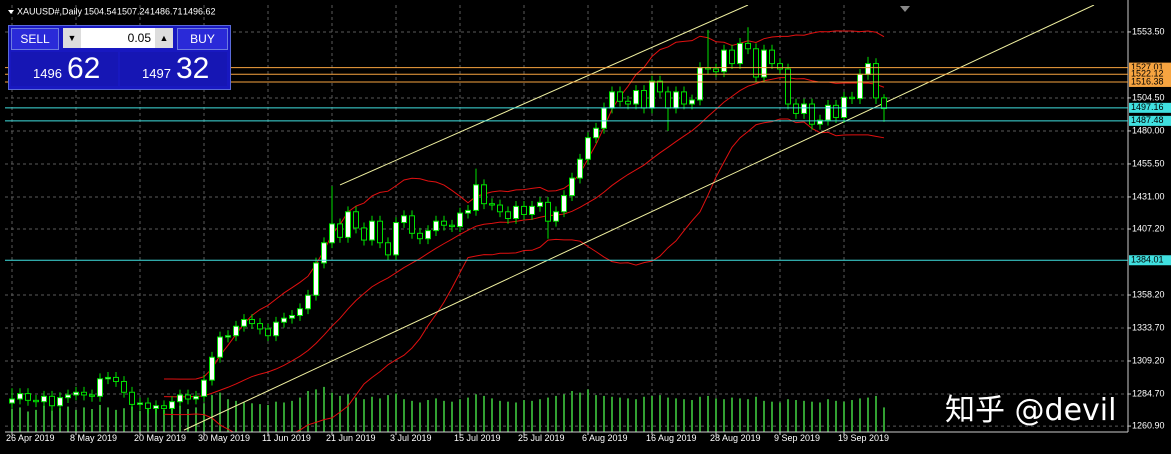 The height and width of the screenshot is (454, 1171). Describe the element at coordinates (735, 438) in the screenshot. I see `x-tick-label: 28 Aug 2019` at that location.